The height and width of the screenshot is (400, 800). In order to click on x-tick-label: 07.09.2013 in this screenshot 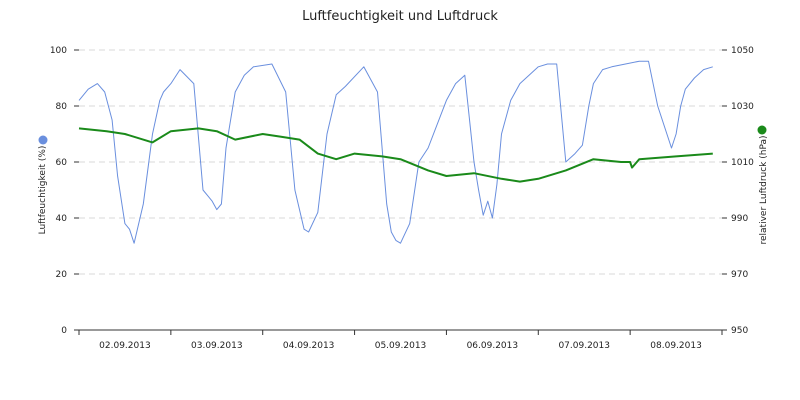, I will do `click(584, 346)`.